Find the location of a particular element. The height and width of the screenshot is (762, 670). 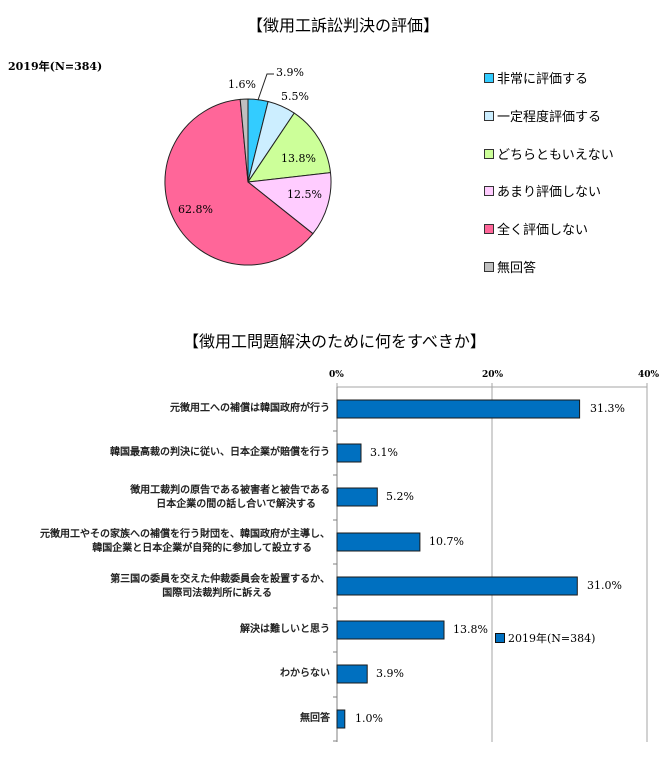

bar-value-label: 31.0% is located at coordinates (604, 585).